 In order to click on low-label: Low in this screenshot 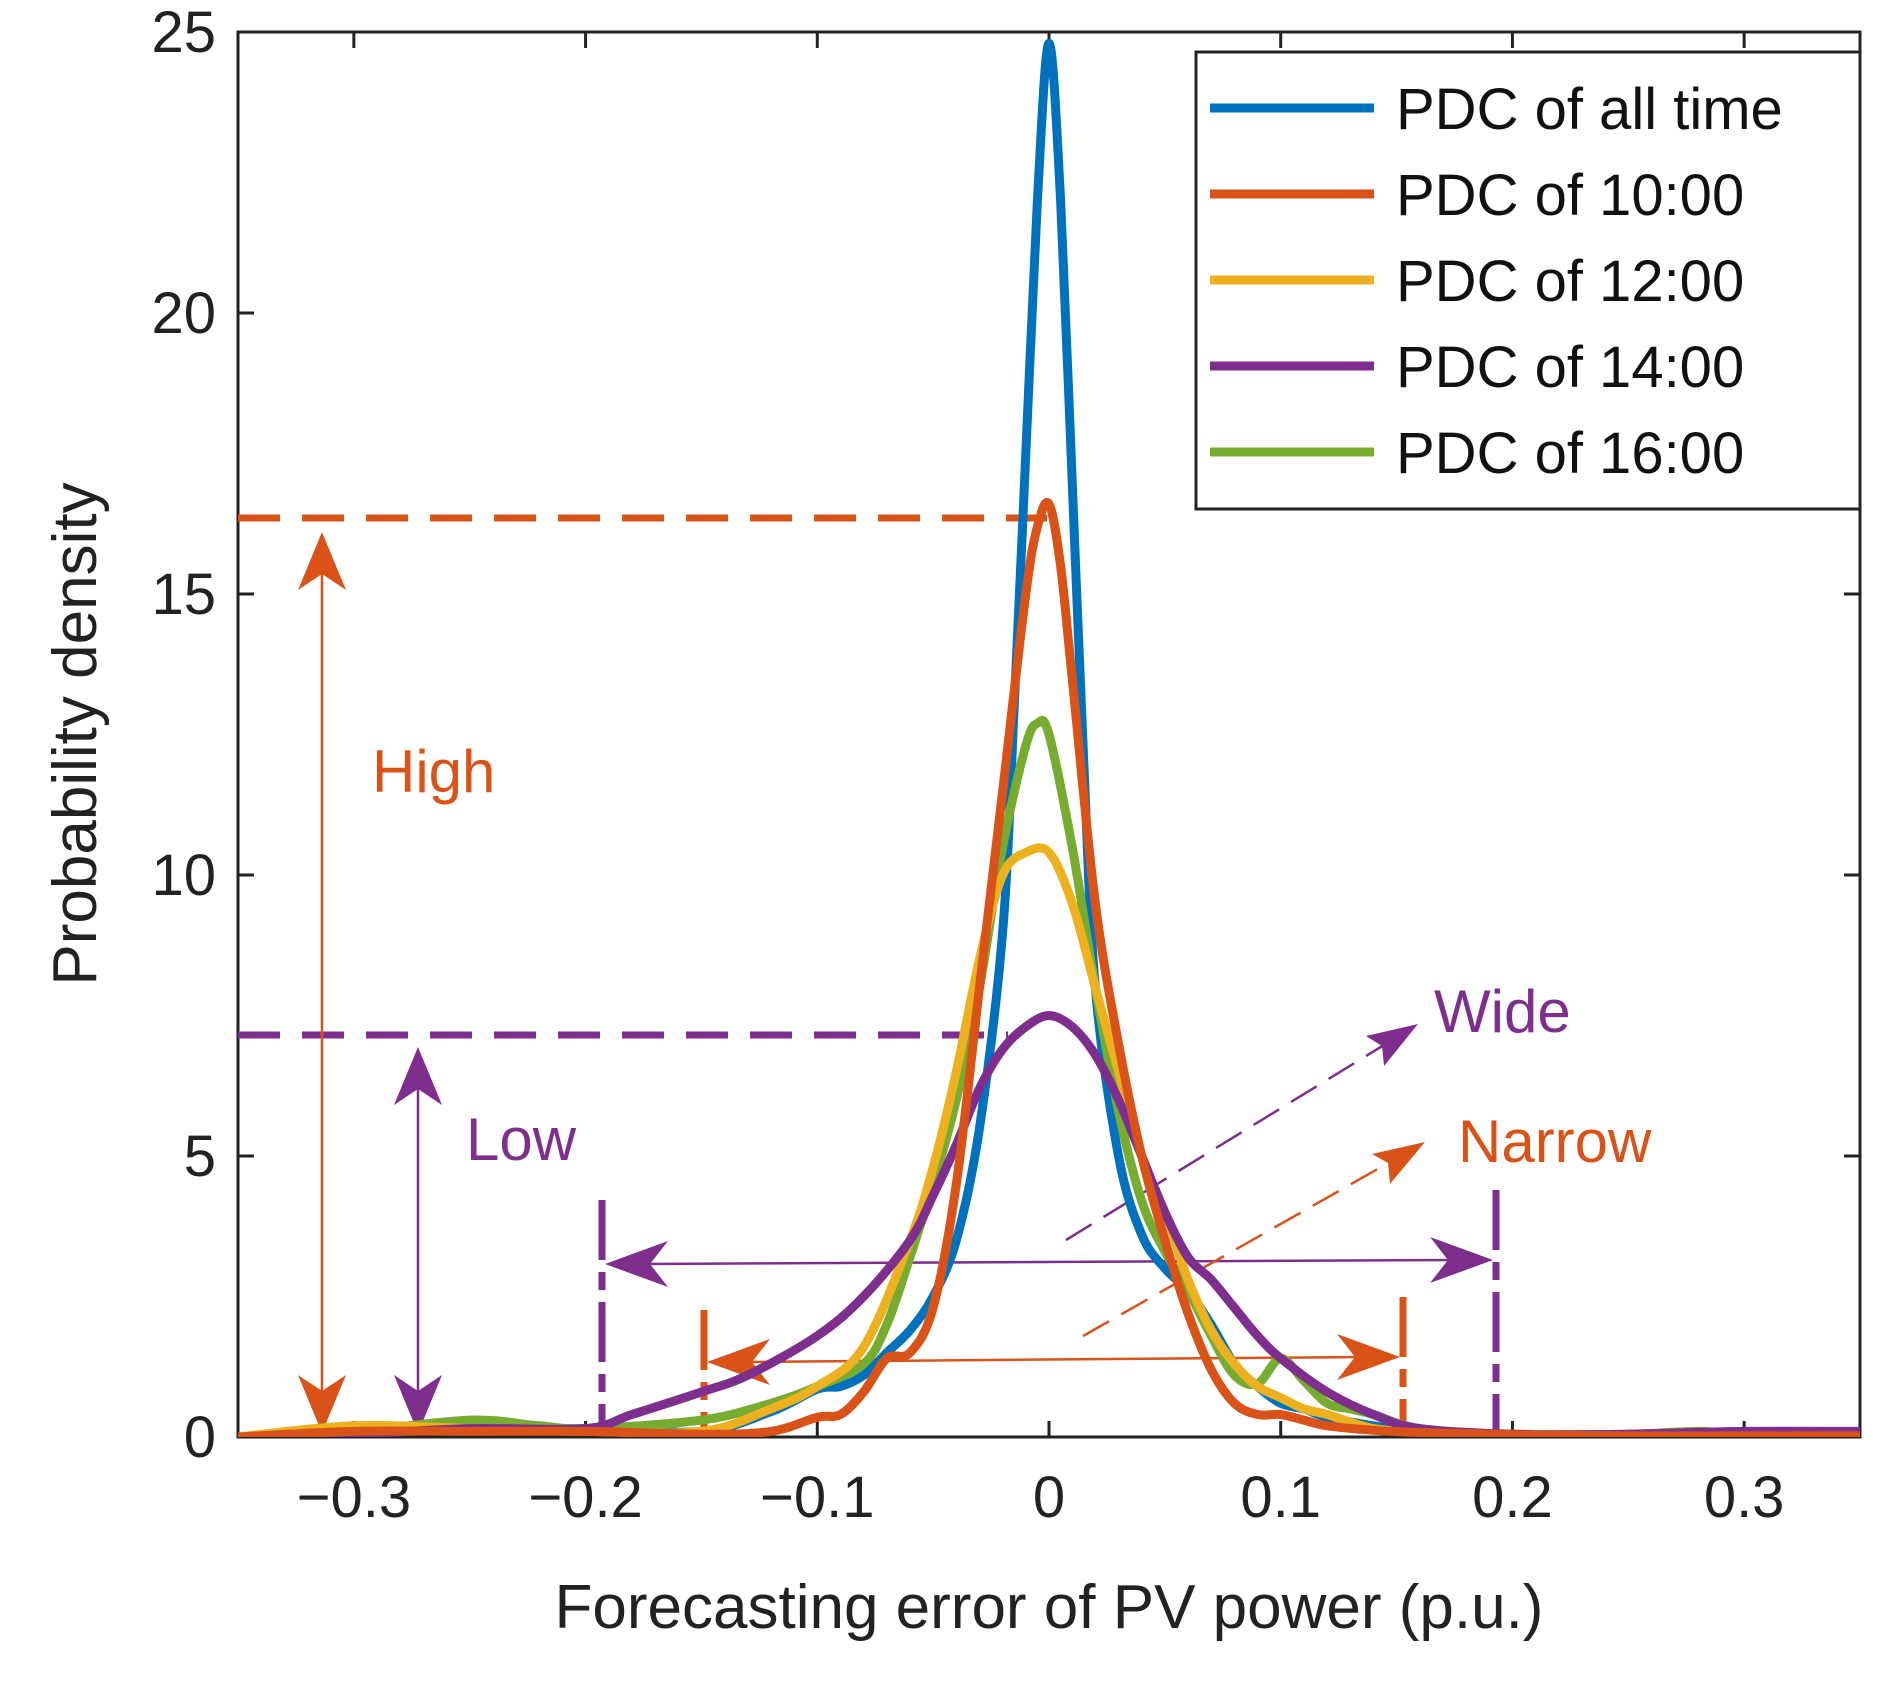, I will do `click(521, 1139)`.